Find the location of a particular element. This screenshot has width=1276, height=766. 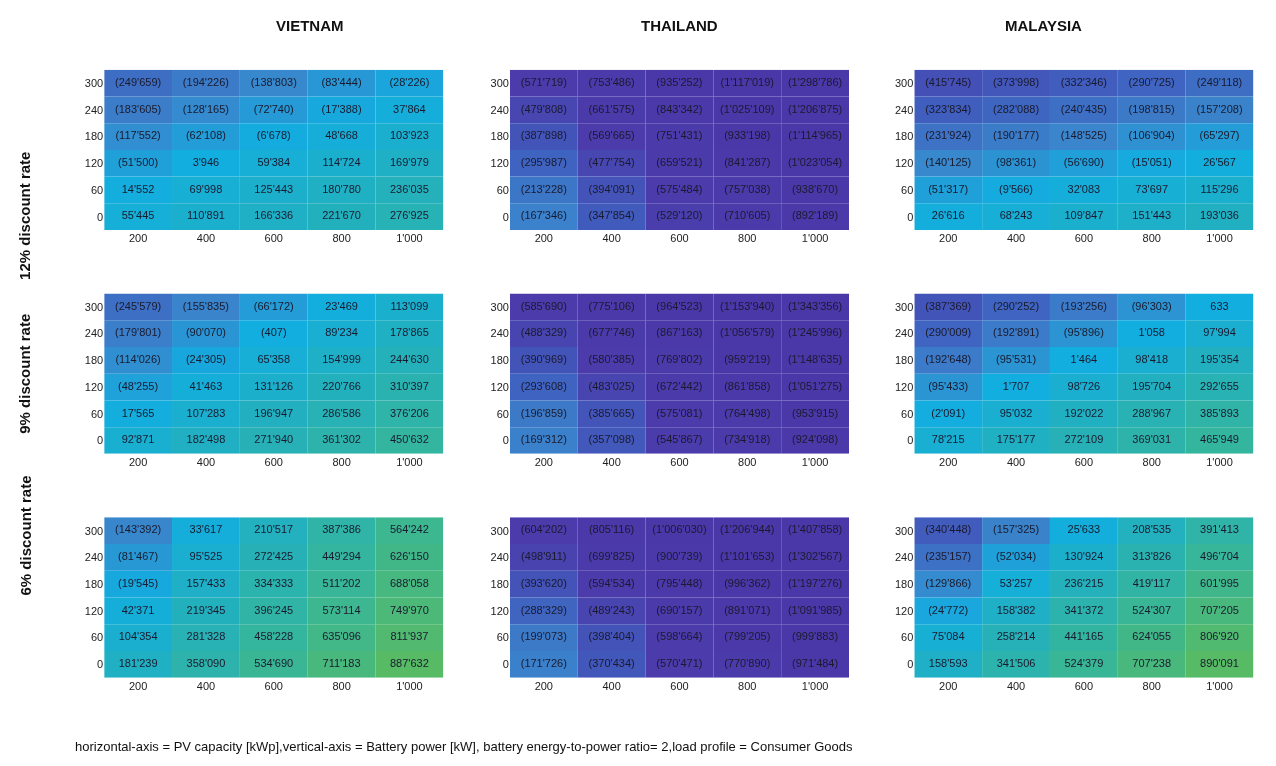

data-label: (710'605) is located at coordinates (747, 215).